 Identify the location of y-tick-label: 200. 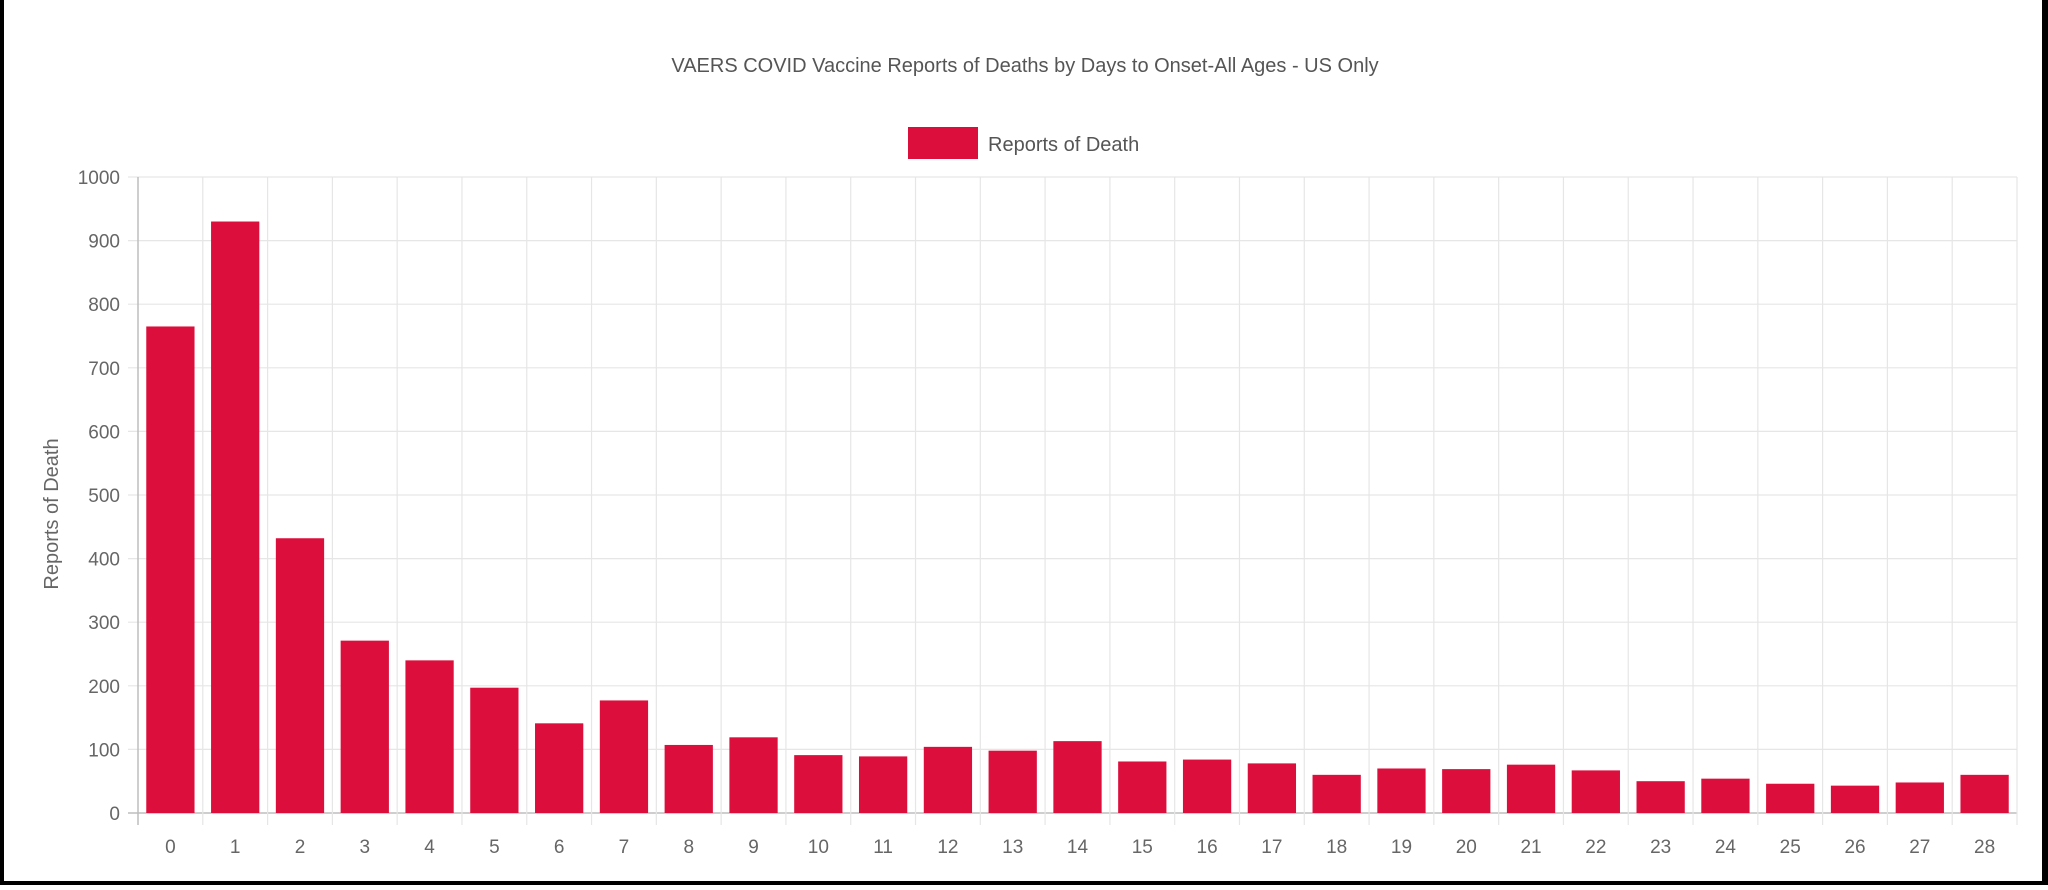
(104, 687).